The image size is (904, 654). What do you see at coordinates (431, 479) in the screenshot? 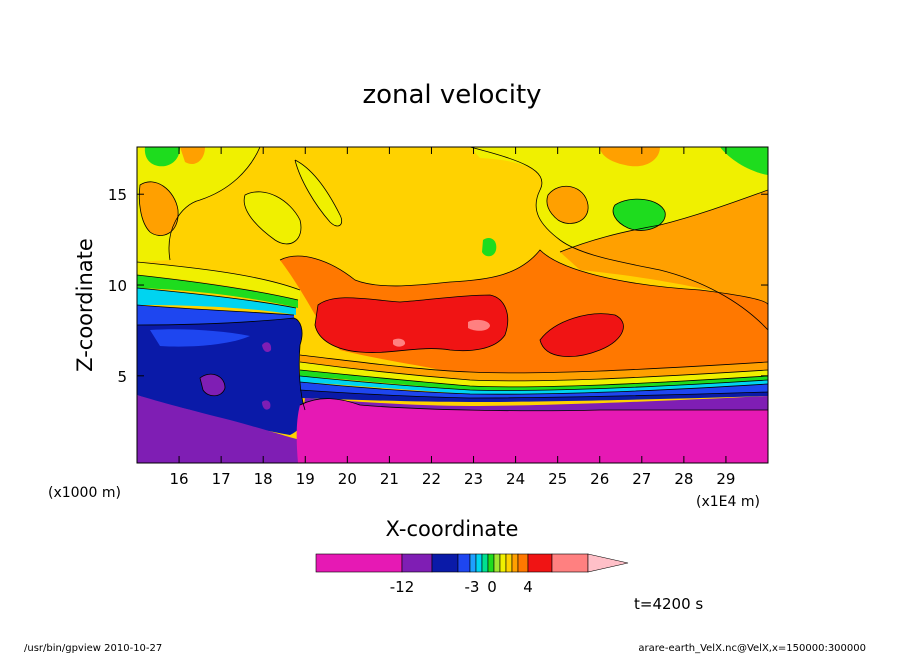
I see `x-tick-label: 22` at bounding box center [431, 479].